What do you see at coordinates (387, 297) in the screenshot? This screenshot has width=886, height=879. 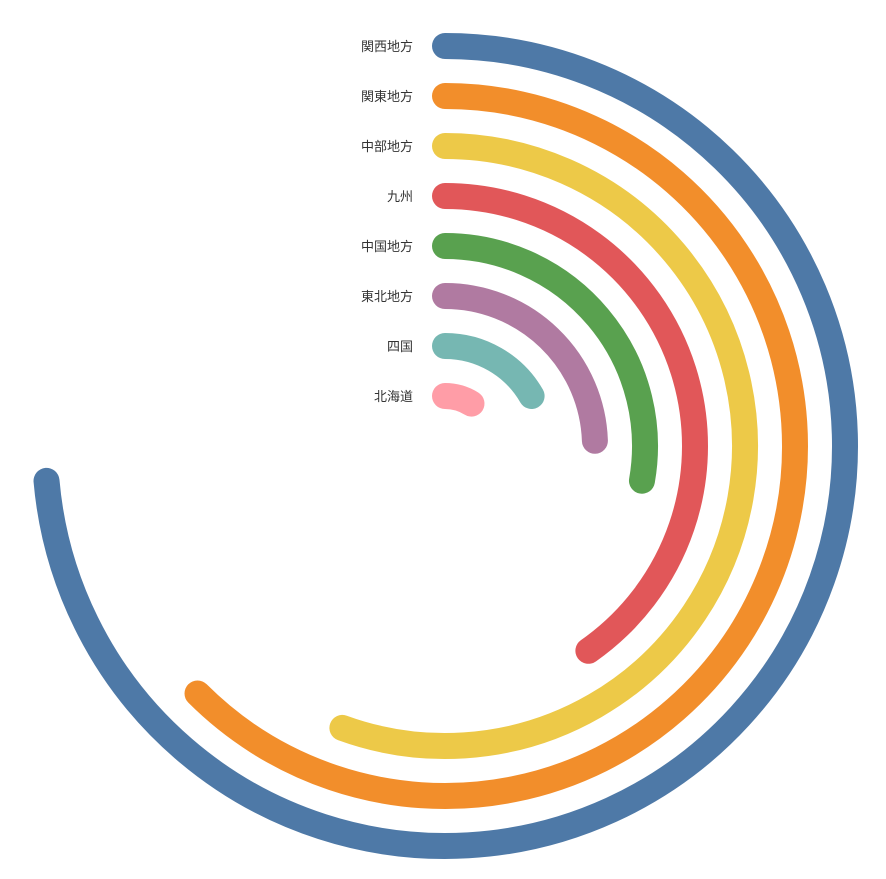 I see `category-label-6: 東北地方` at bounding box center [387, 297].